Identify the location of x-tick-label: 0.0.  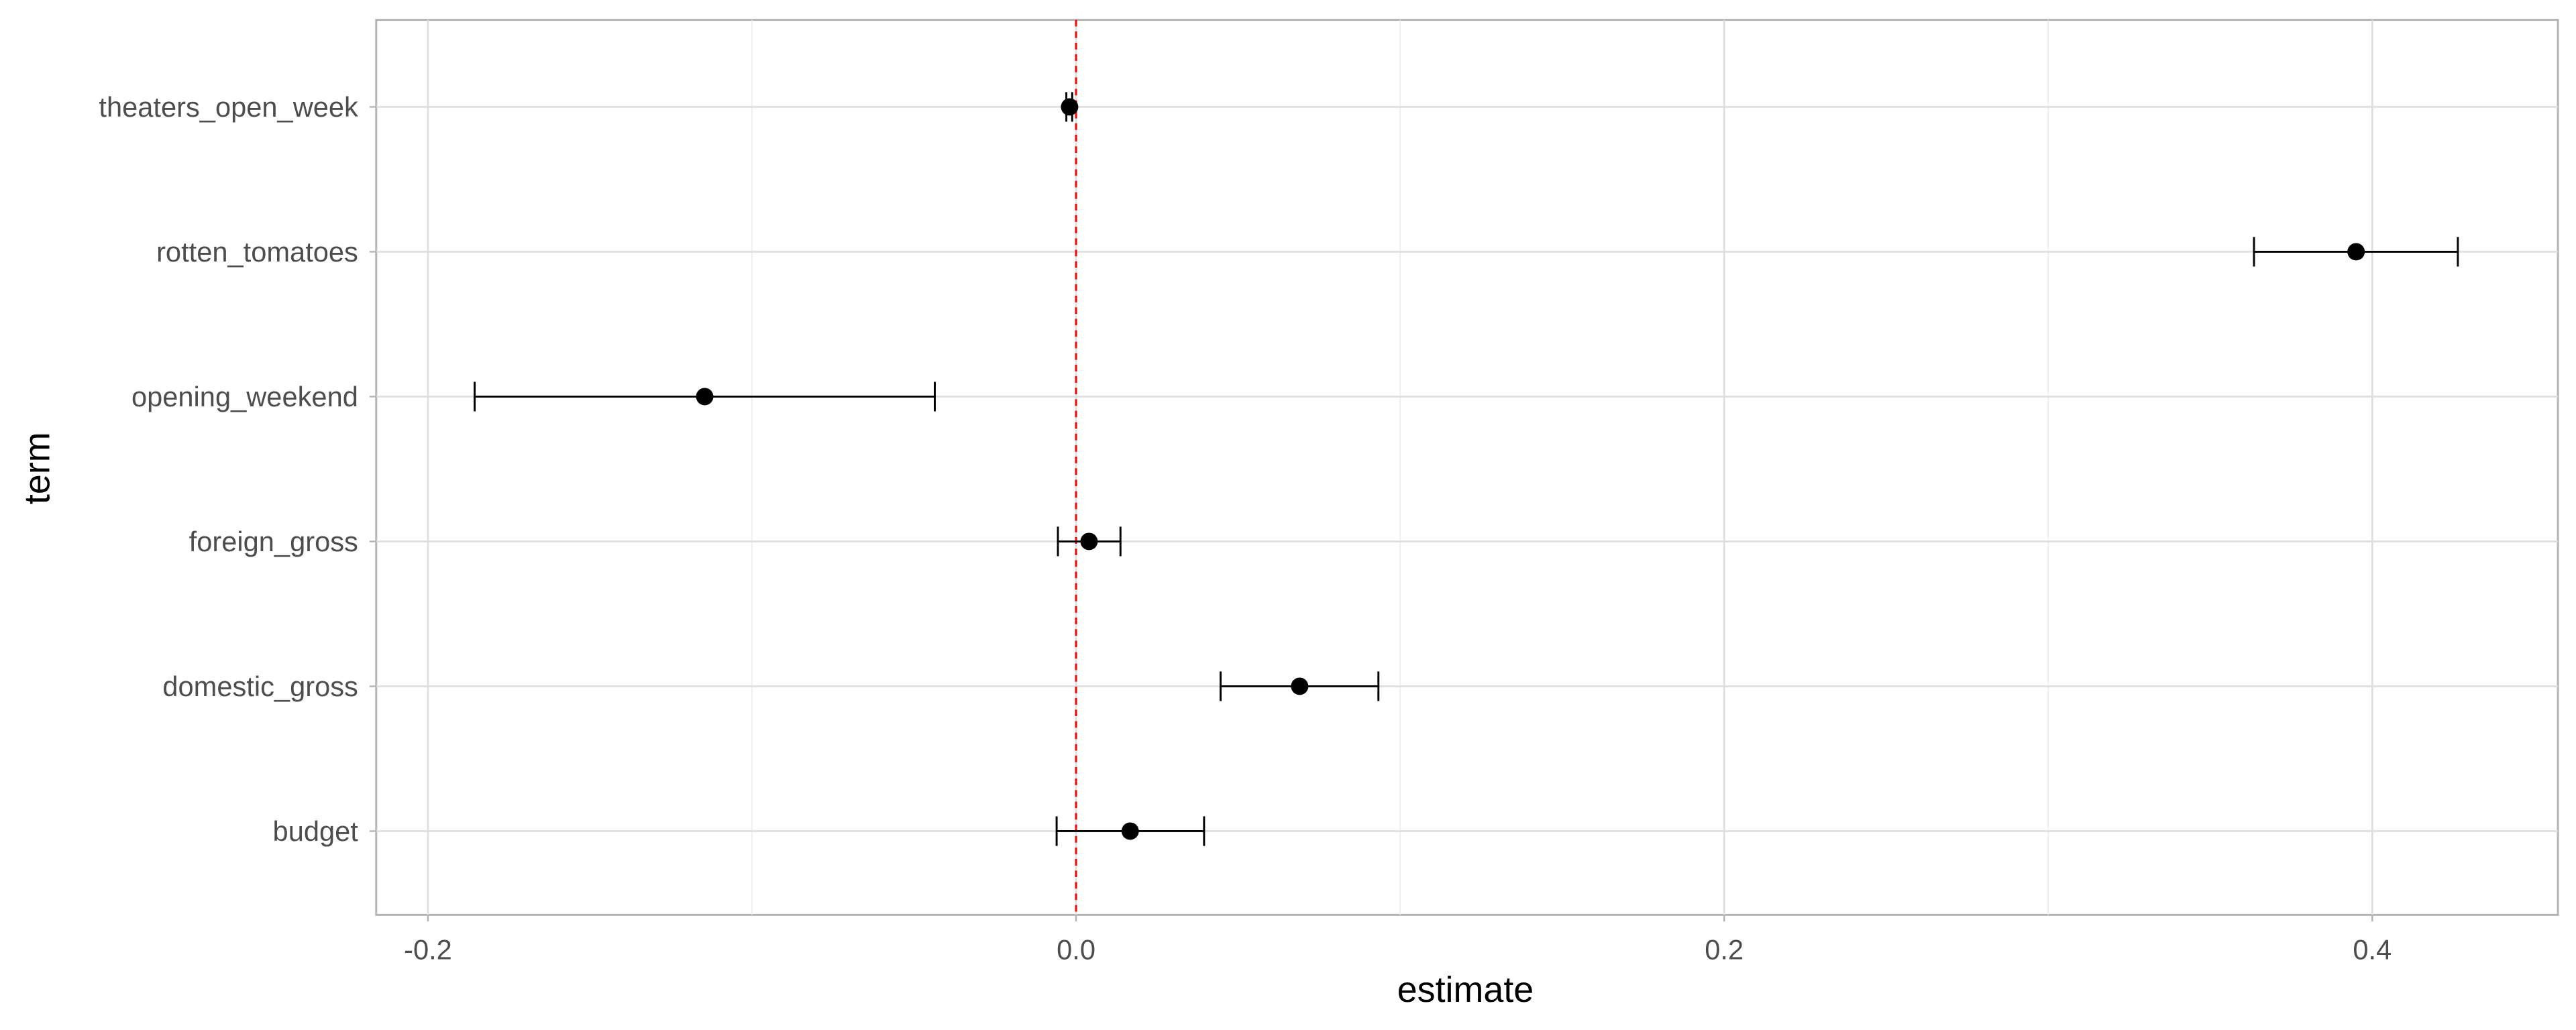
(1076, 949).